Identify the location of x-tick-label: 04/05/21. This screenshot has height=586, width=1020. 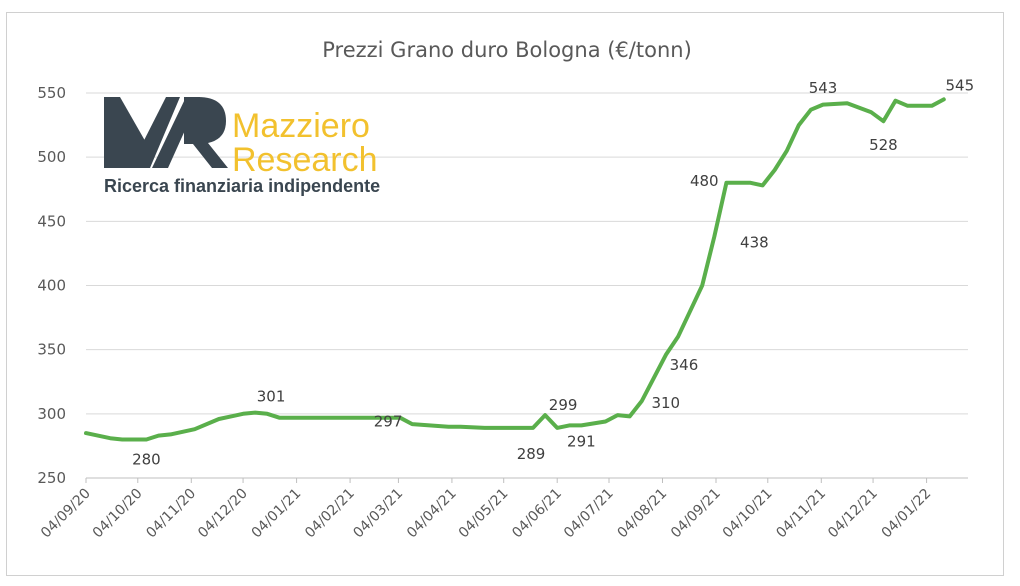
(484, 514).